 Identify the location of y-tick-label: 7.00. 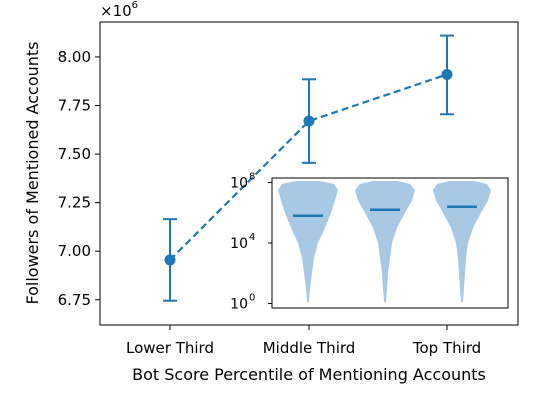
(74, 251).